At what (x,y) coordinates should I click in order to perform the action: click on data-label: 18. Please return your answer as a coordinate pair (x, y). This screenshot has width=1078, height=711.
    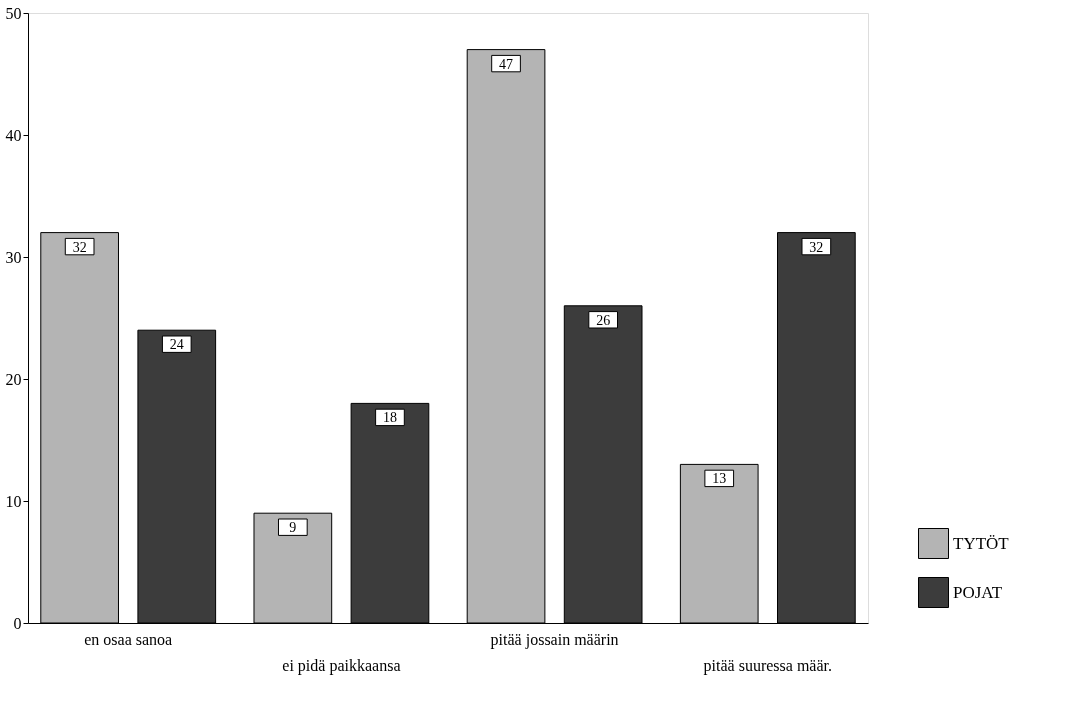
    Looking at the image, I should click on (389, 418).